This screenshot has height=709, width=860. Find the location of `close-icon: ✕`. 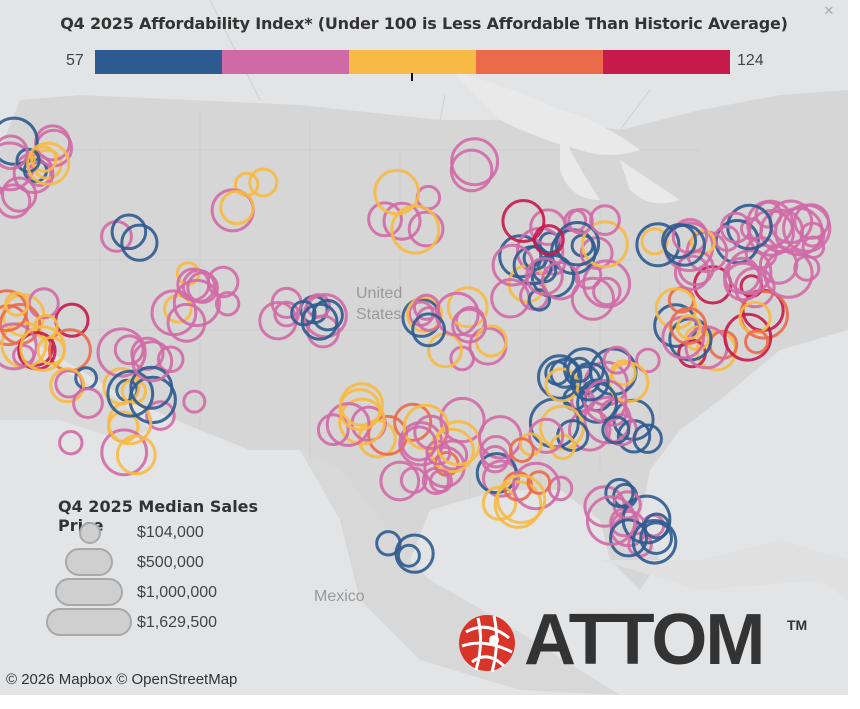

close-icon: ✕ is located at coordinates (829, 10).